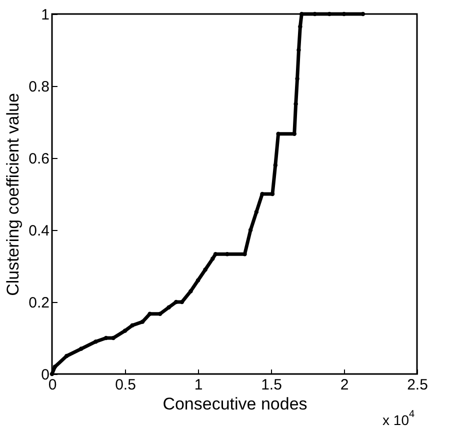  I want to click on y-tick-label: 1, so click(45, 15).